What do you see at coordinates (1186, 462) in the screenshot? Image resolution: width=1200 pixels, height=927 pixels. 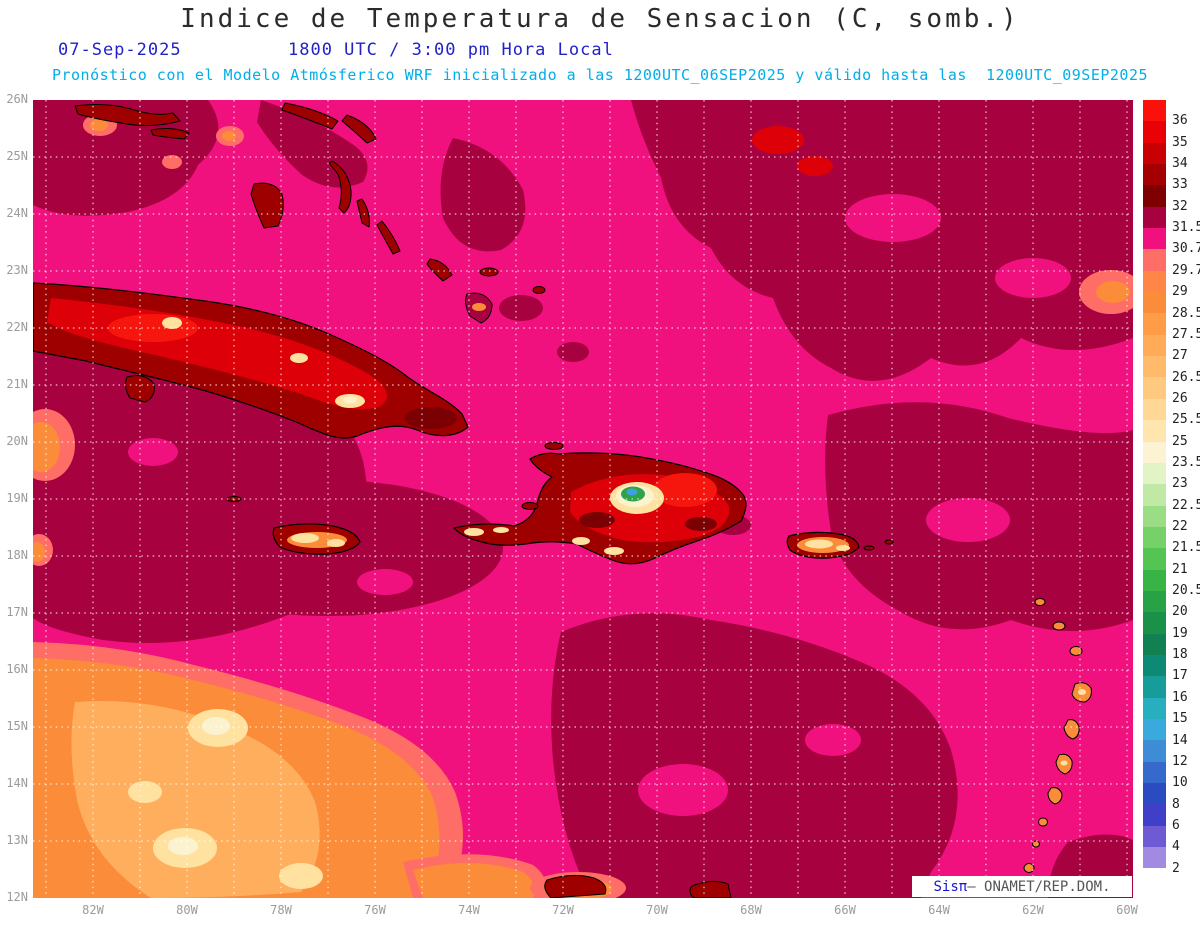 I see `colorbar-label: 23.5` at bounding box center [1186, 462].